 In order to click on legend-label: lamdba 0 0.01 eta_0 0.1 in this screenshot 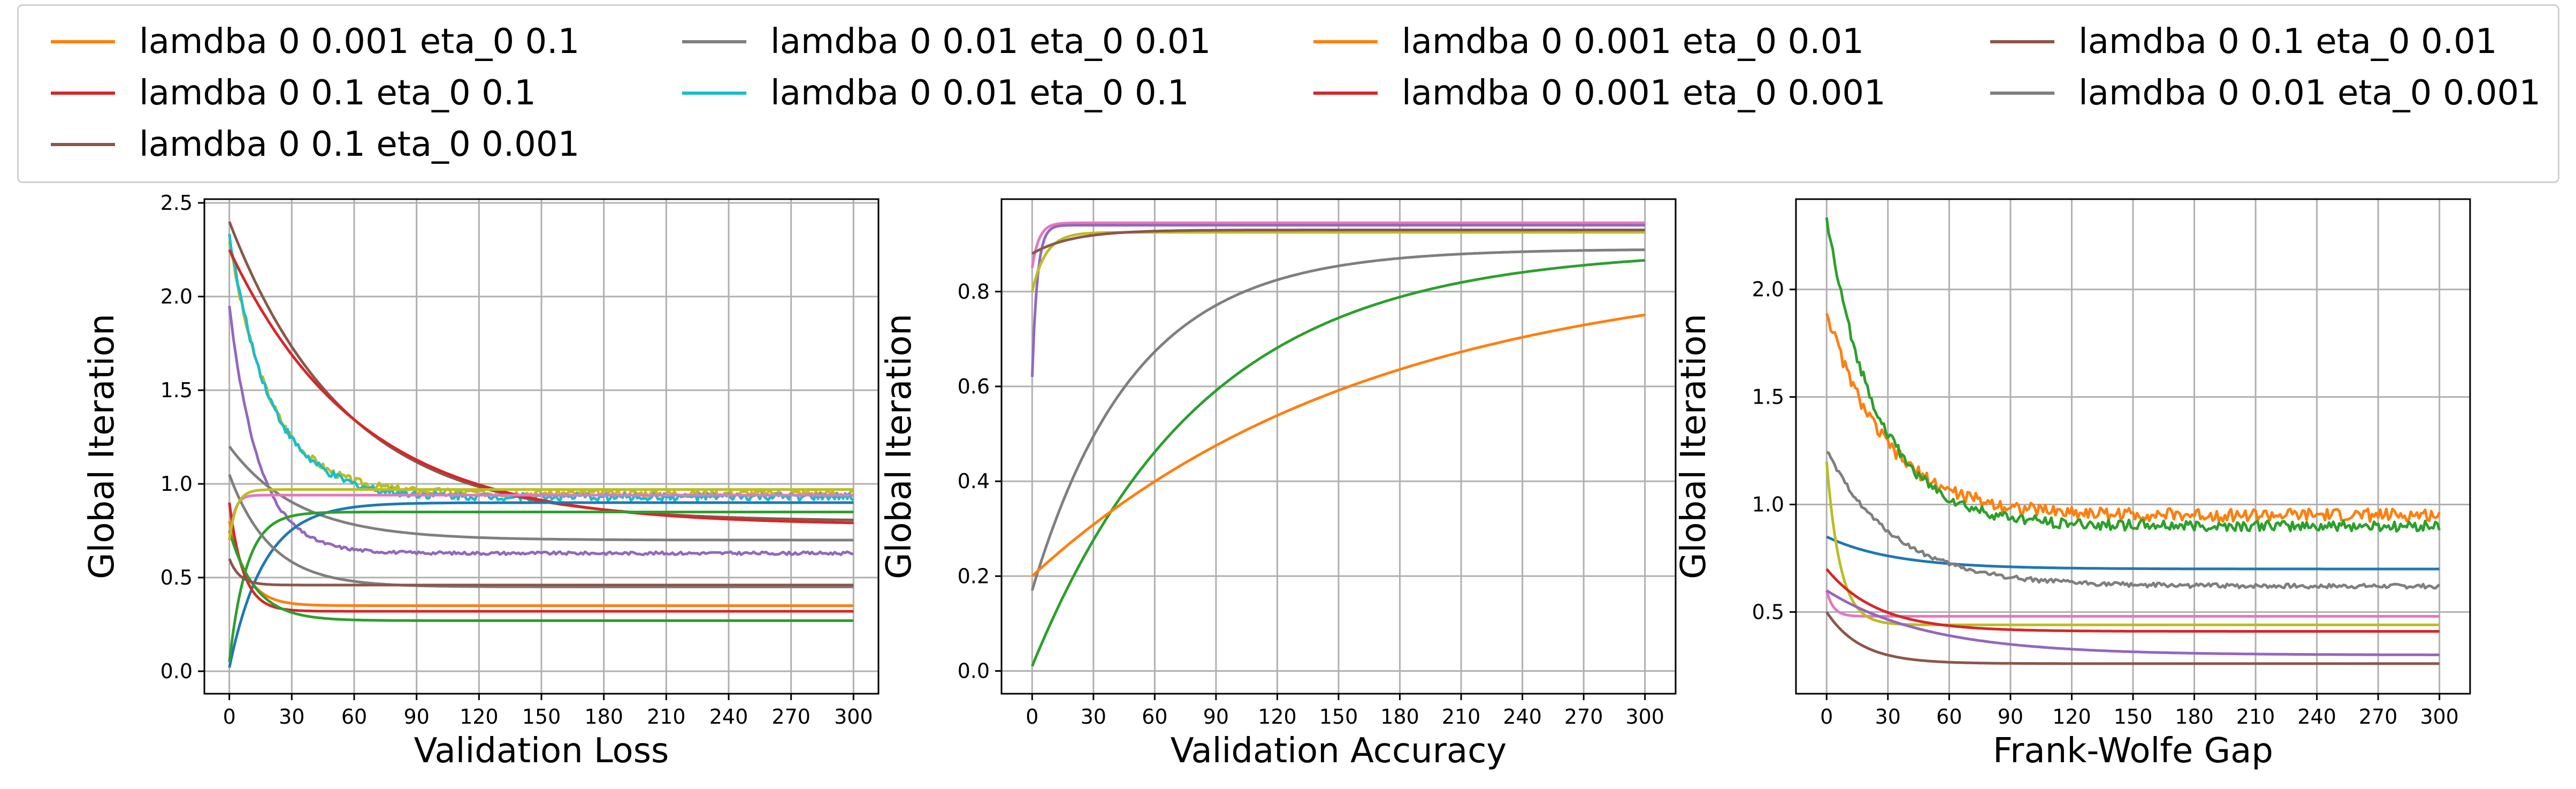, I will do `click(979, 93)`.